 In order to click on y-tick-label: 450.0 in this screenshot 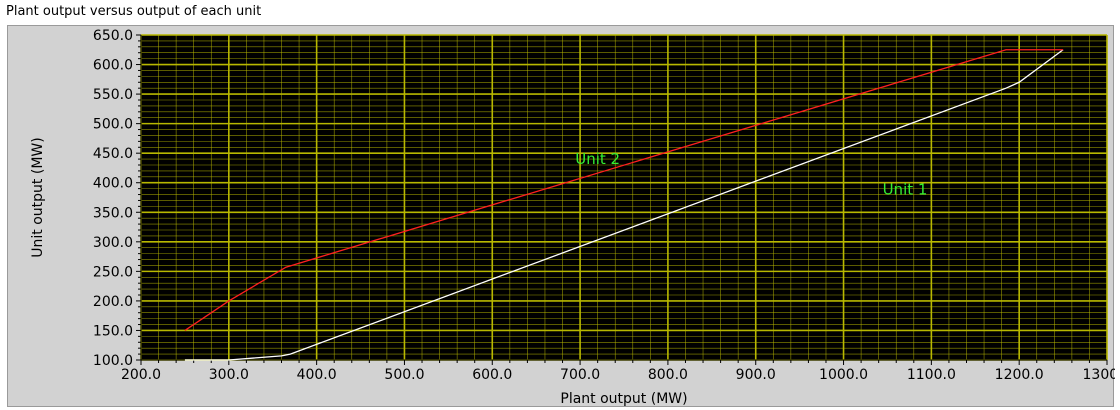, I will do `click(113, 154)`.